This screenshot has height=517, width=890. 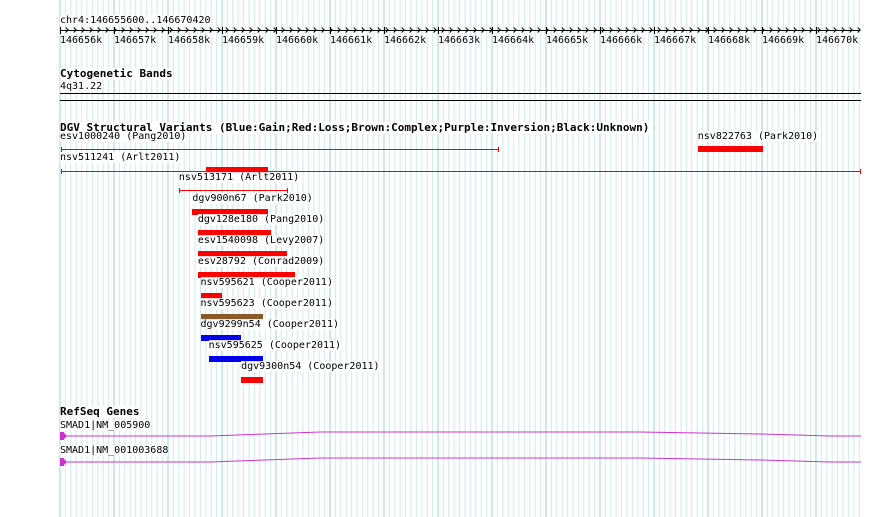 What do you see at coordinates (266, 282) in the screenshot?
I see `variant-label: nsv595621 (Cooper2011)` at bounding box center [266, 282].